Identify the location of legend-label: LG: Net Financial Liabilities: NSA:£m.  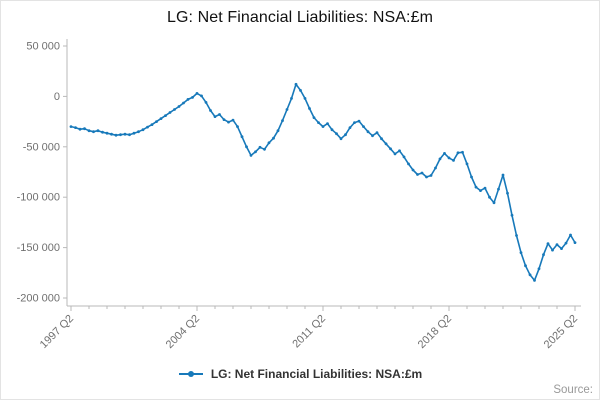
(316, 374).